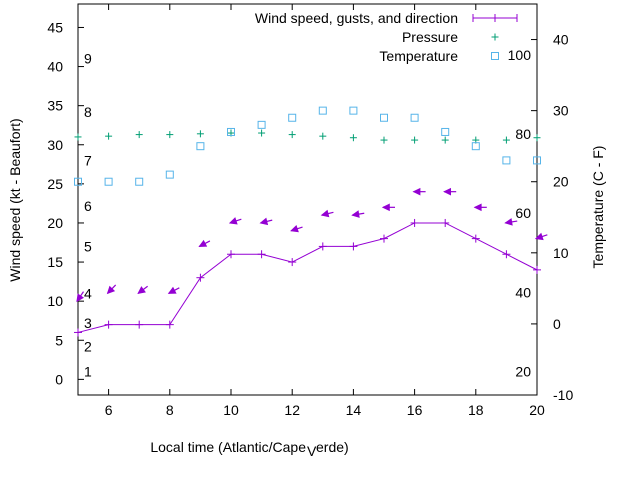  Describe the element at coordinates (55, 223) in the screenshot. I see `y-tick-label: 20` at that location.